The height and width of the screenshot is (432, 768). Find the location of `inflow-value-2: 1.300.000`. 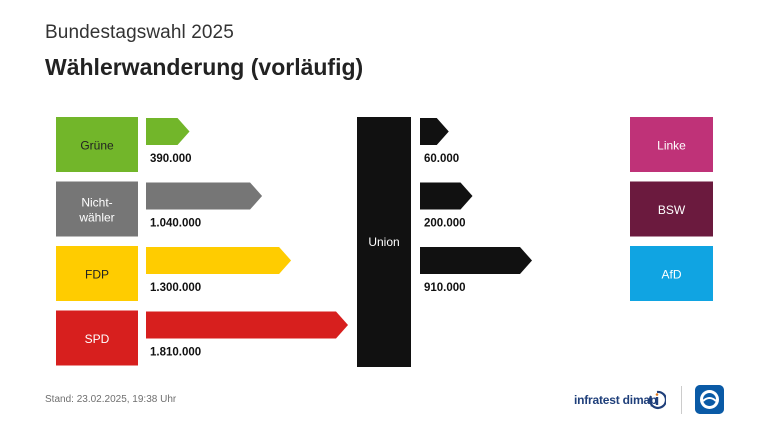

inflow-value-2: 1.300.000 is located at coordinates (175, 288).